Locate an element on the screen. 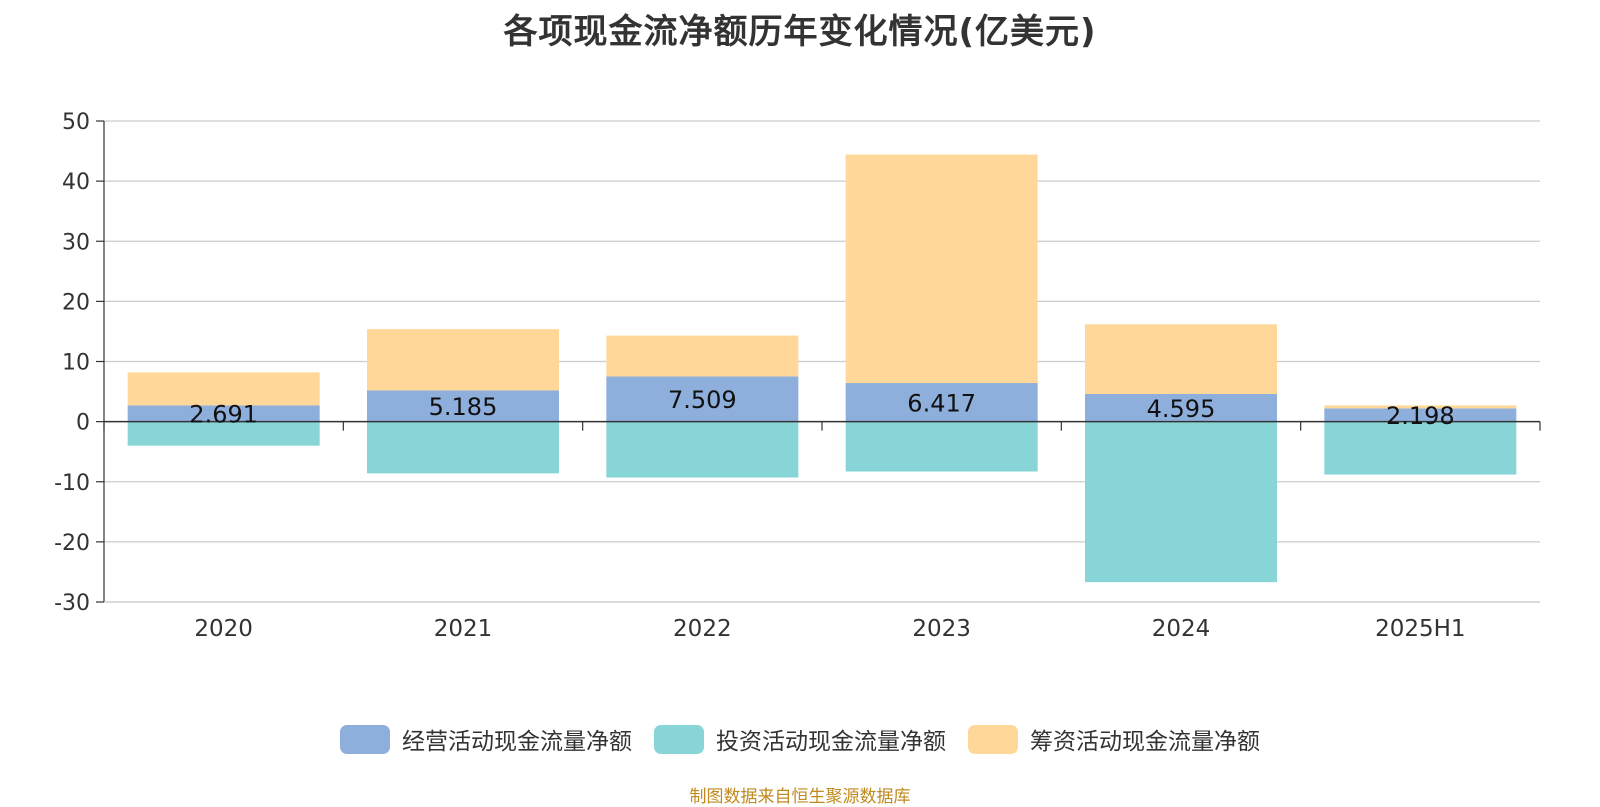 This screenshot has height=807, width=1600. x-tick-label: 2023 is located at coordinates (941, 629).